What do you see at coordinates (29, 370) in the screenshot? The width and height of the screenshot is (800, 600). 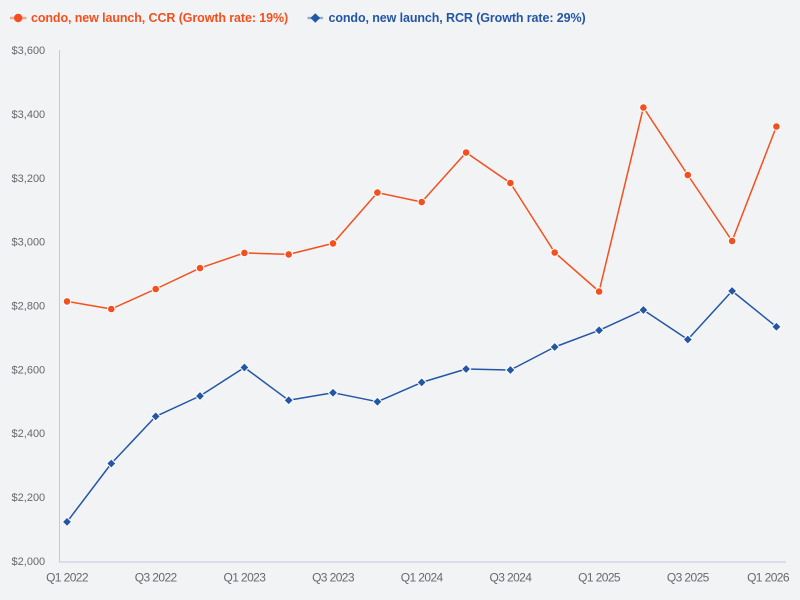 I see `svg-text: $2,600` at bounding box center [29, 370].